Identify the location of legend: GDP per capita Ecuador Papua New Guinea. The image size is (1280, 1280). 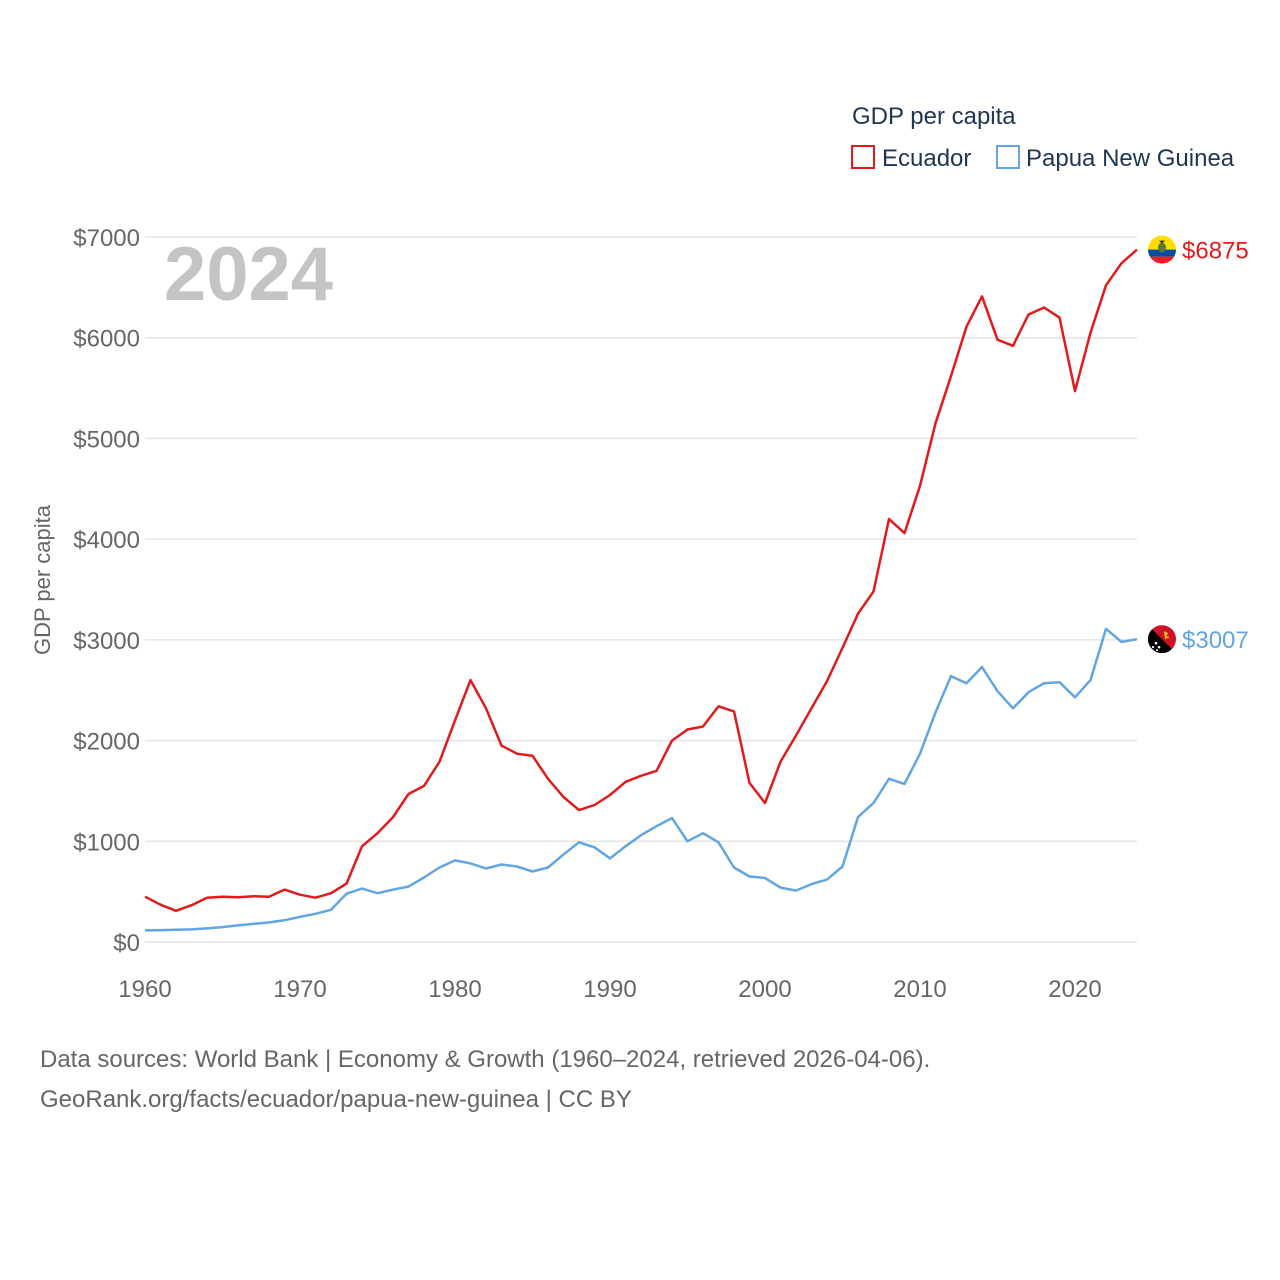
(1043, 137).